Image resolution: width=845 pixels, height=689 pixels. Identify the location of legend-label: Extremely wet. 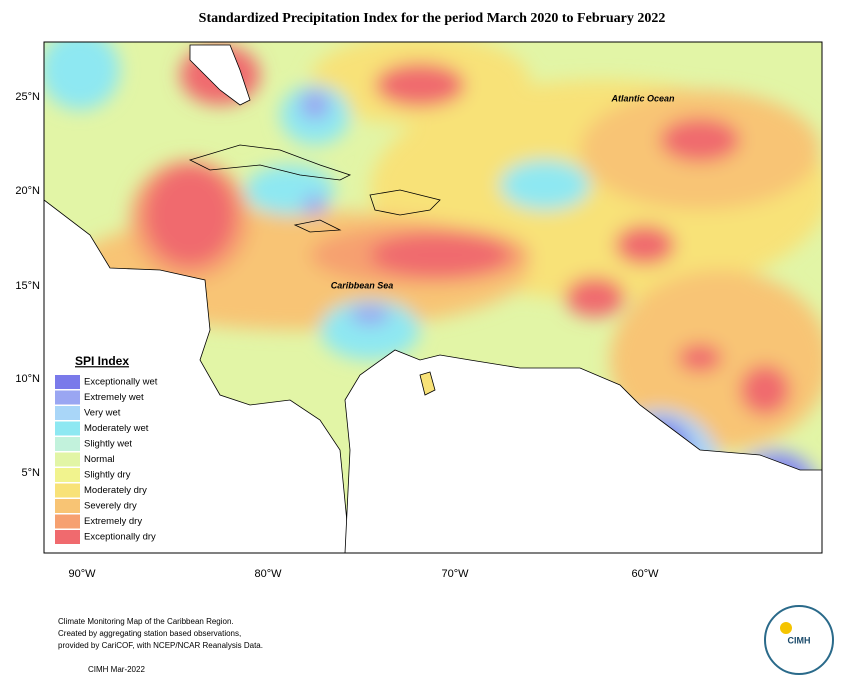
(114, 397).